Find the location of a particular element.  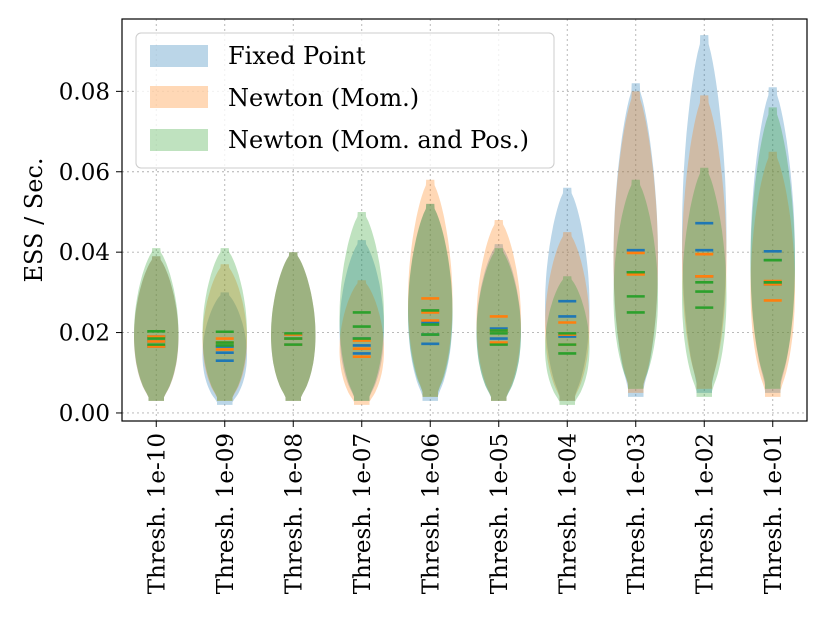

y-tick-label: 0.06 is located at coordinates (84, 173).